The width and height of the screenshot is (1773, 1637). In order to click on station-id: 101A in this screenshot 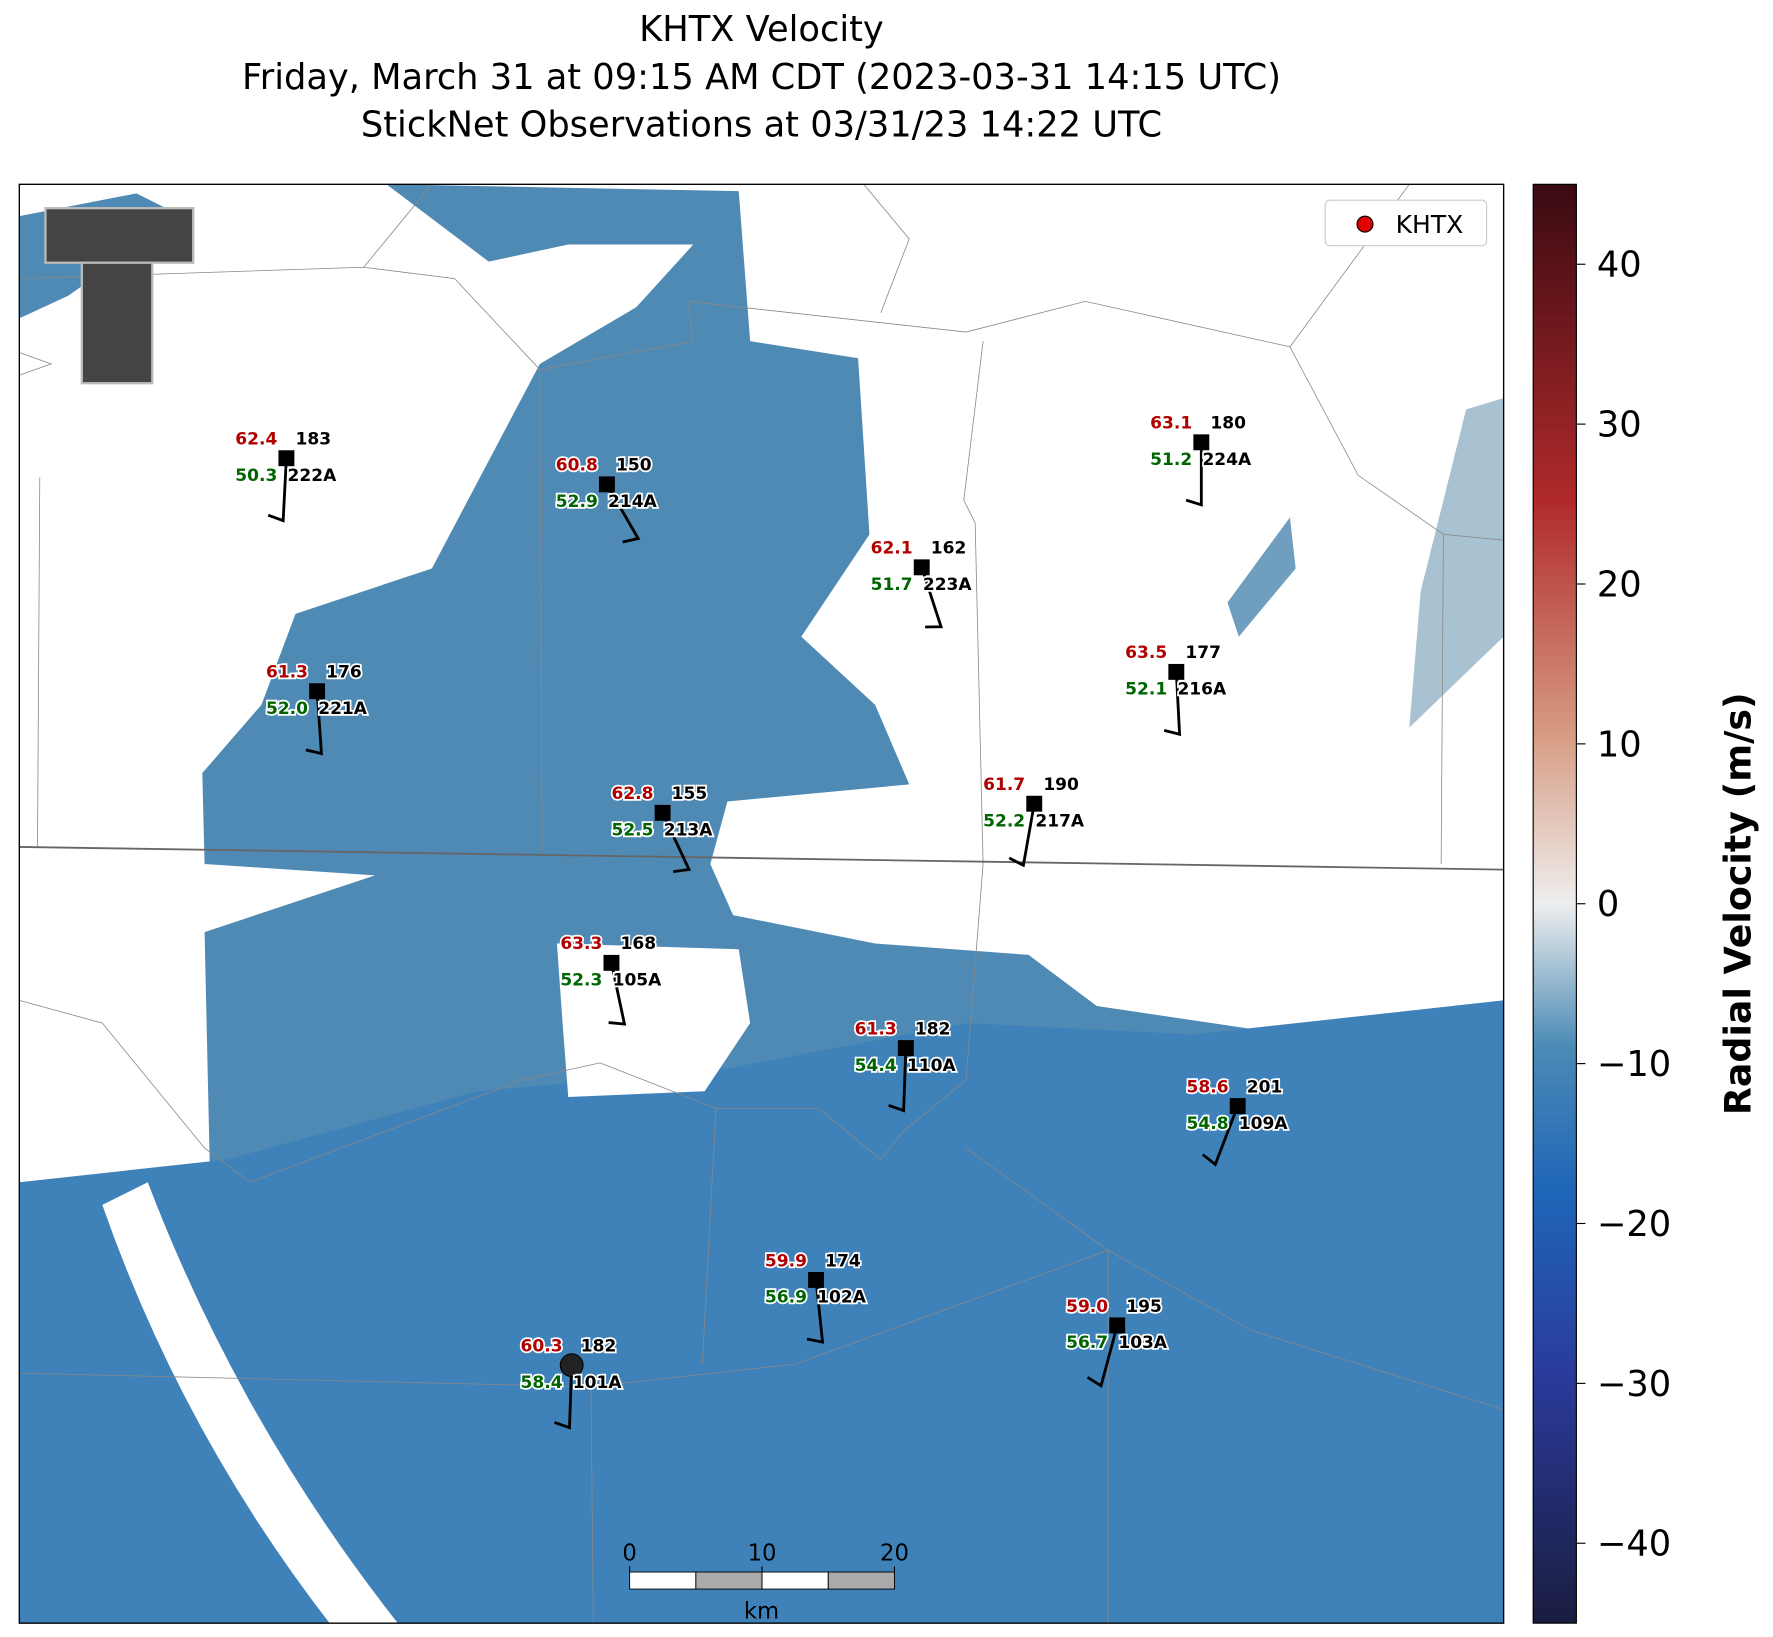, I will do `click(598, 1383)`.